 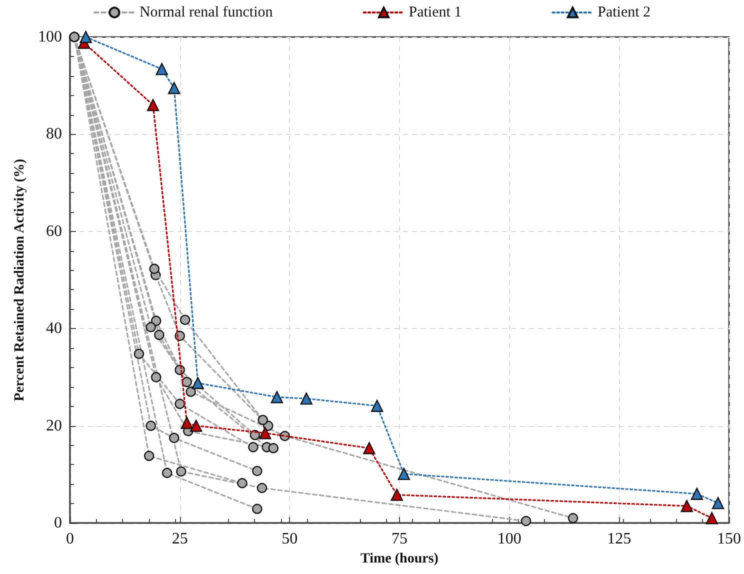 What do you see at coordinates (399, 558) in the screenshot?
I see `x-axis-title: Time (hours)` at bounding box center [399, 558].